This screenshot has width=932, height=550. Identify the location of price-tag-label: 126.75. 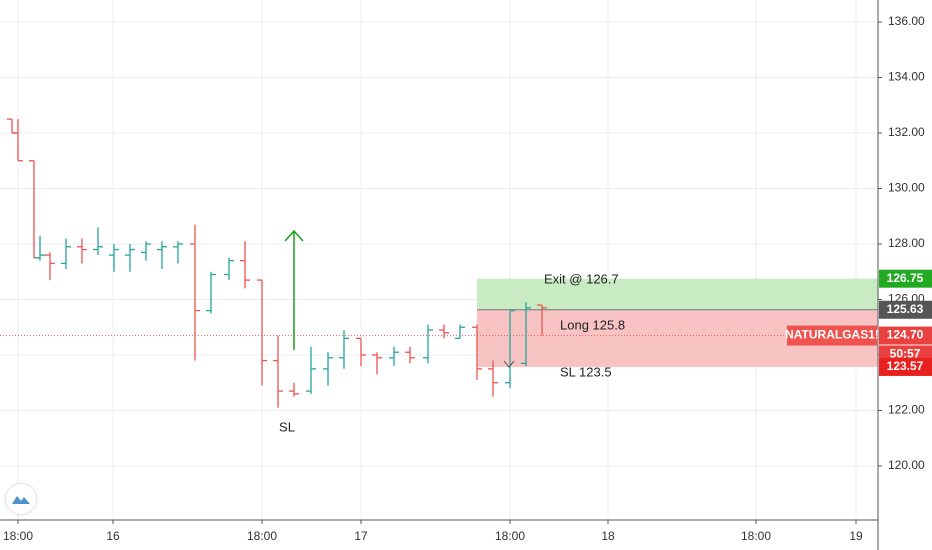
(905, 278).